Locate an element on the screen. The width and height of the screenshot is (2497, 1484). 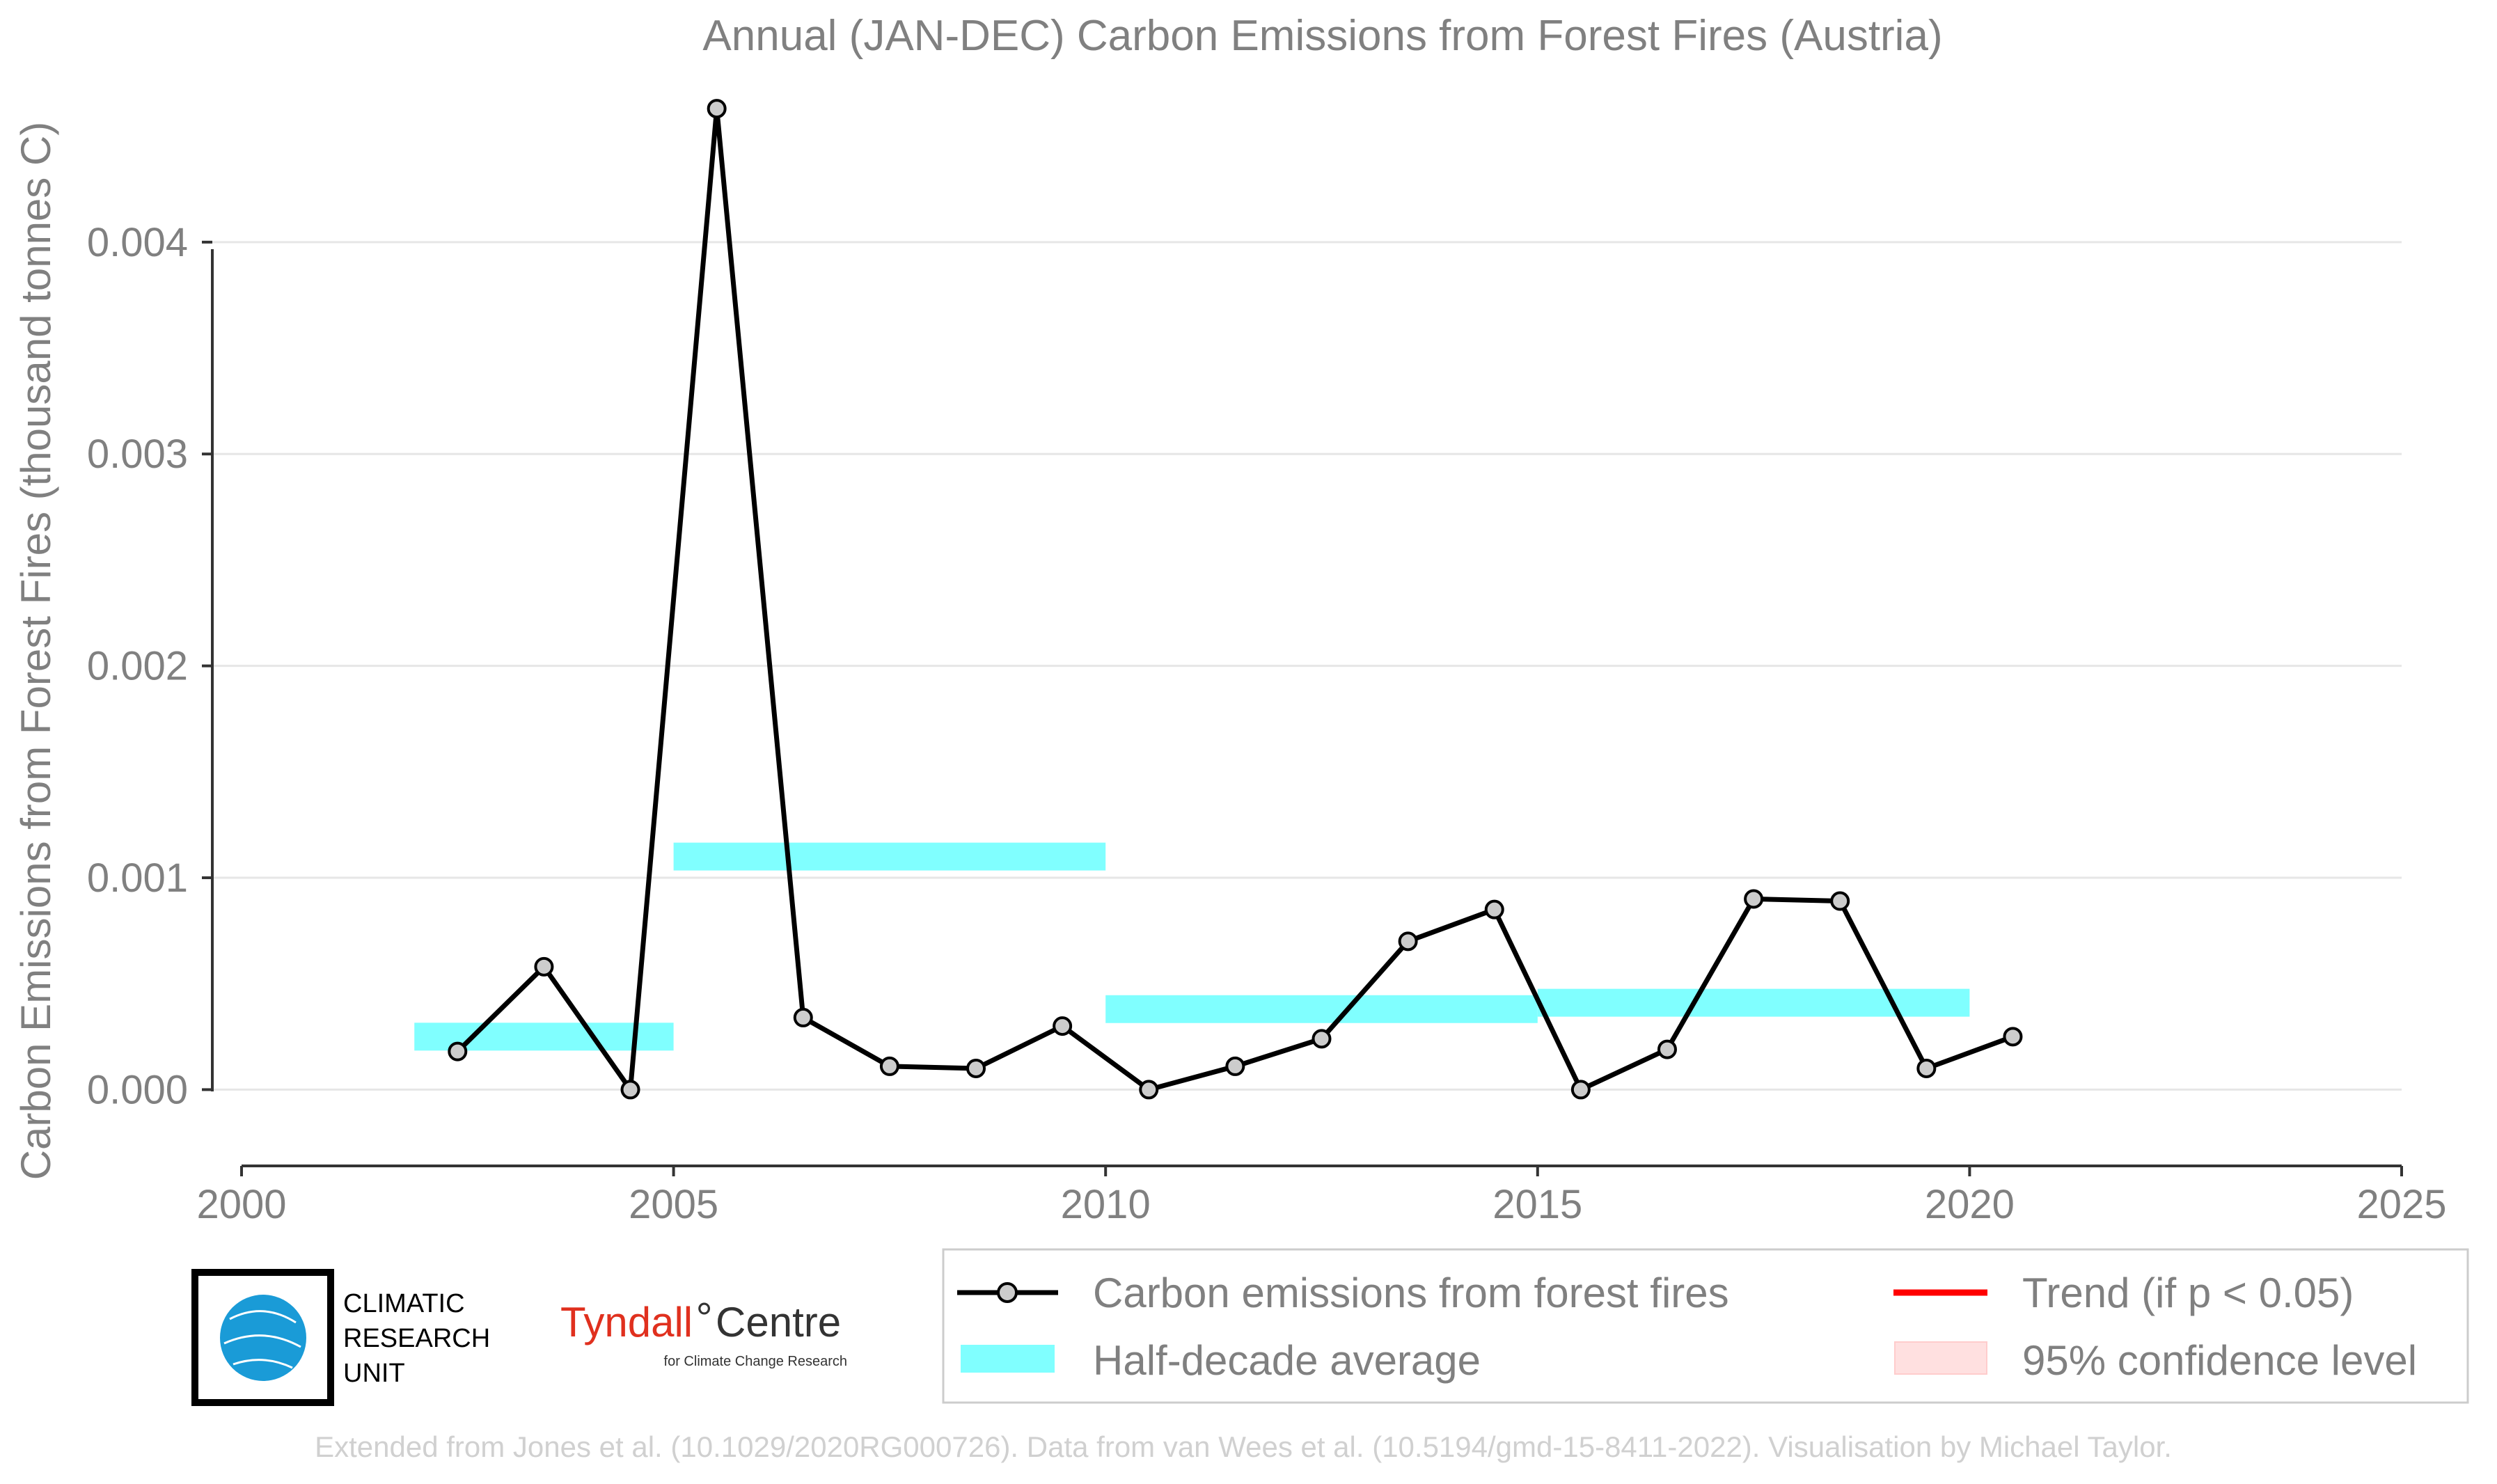
legend-item-emissions: Carbon emissions from forest fires is located at coordinates (1343, 1293).